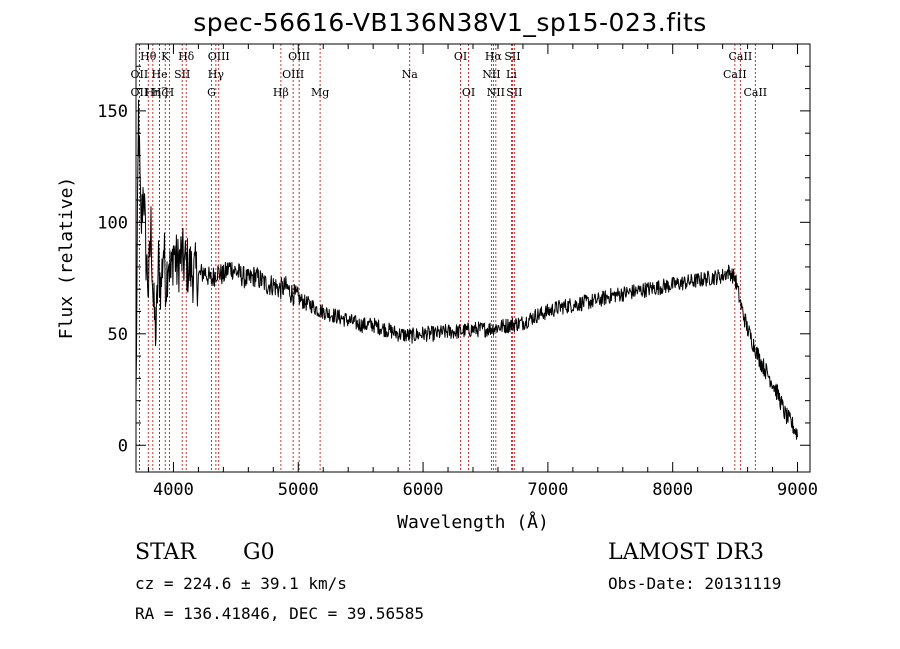 The width and height of the screenshot is (900, 649). I want to click on line-label: Li, so click(511, 74).